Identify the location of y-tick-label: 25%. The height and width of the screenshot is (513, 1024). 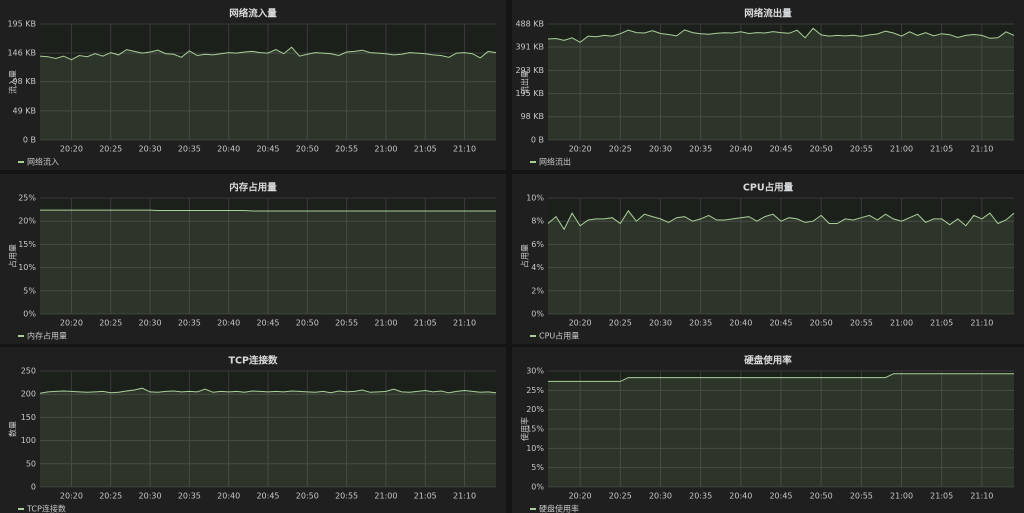
(535, 390).